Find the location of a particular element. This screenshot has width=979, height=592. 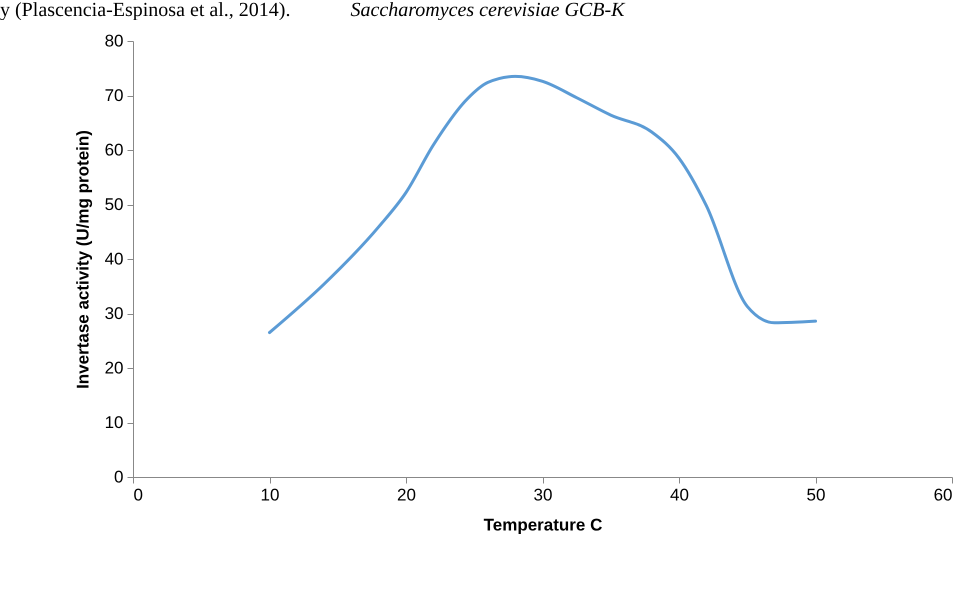

y-tick-label: 40 is located at coordinates (114, 259).